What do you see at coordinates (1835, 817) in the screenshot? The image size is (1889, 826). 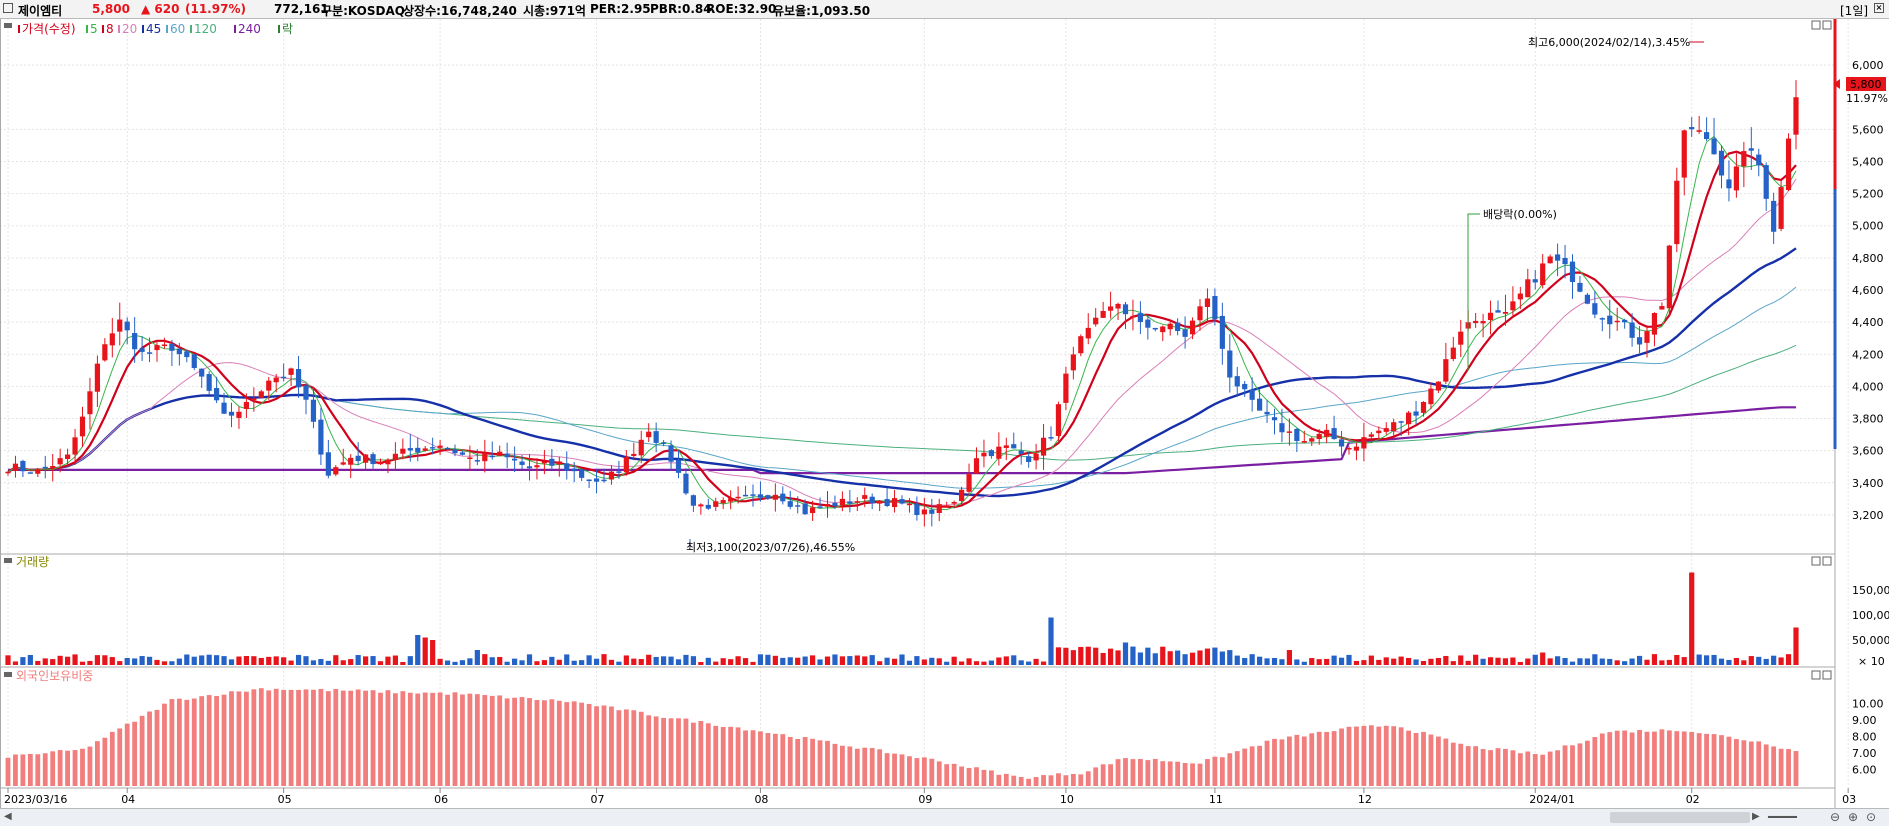 I see `zoom-out-icon: ⊖` at bounding box center [1835, 817].